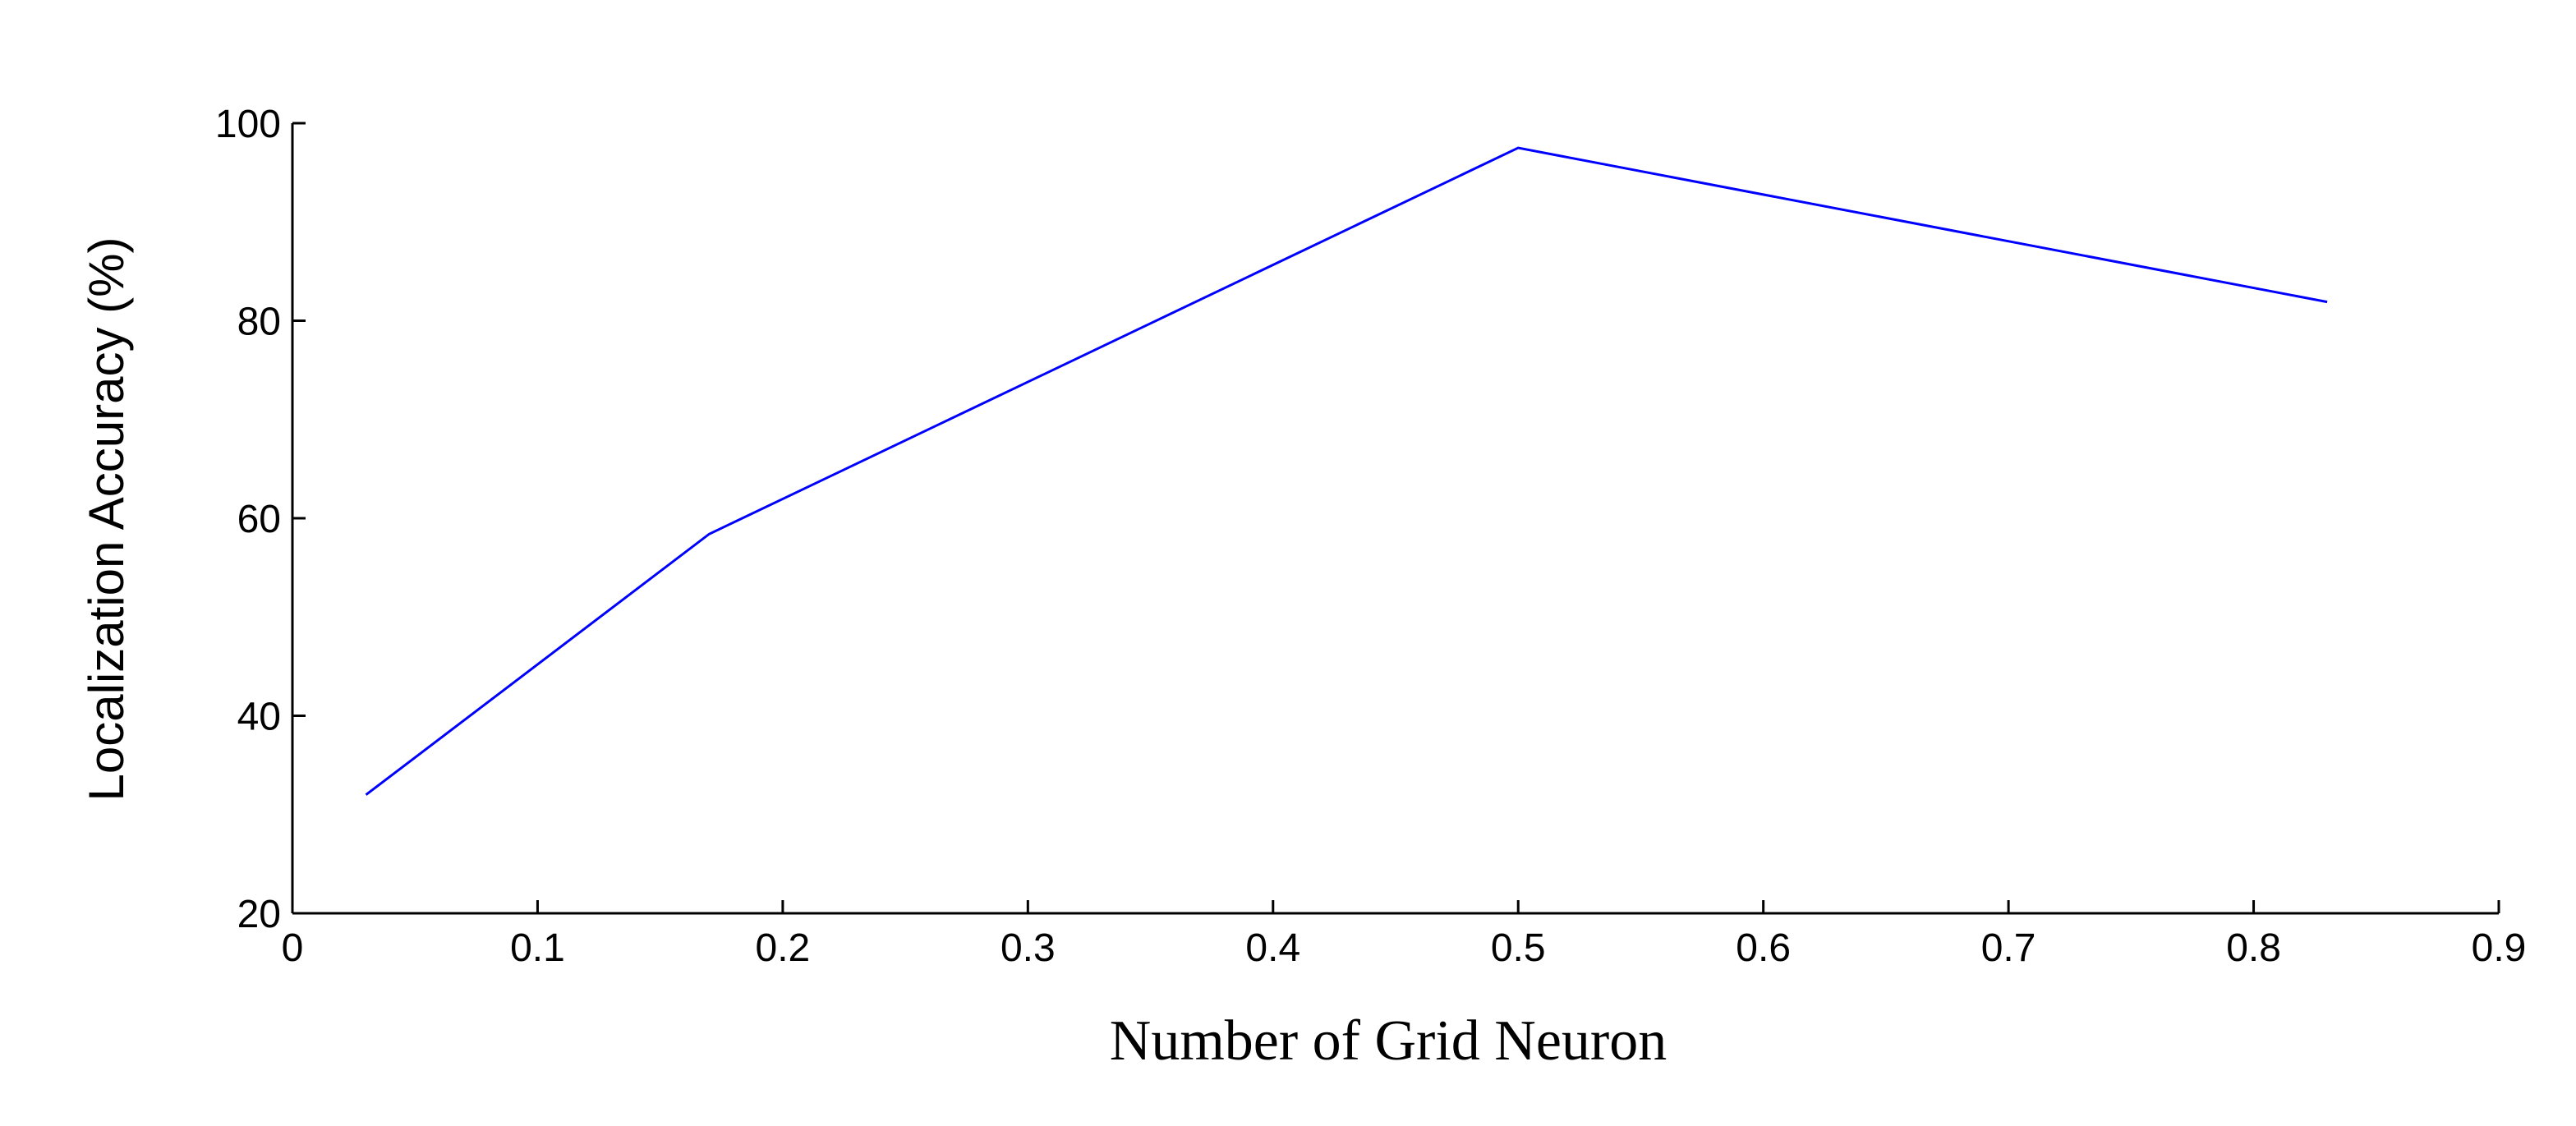  Describe the element at coordinates (259, 519) in the screenshot. I see `y-tick-label: 60` at that location.